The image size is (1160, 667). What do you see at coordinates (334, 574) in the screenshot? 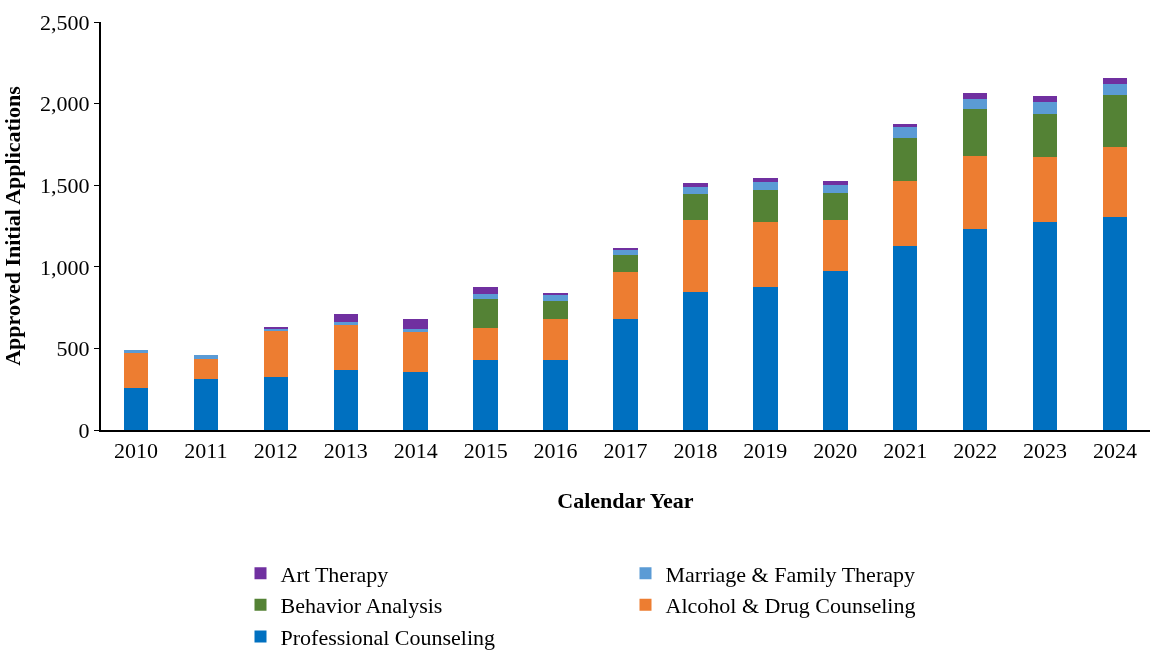
I see `legend-label: Art Therapy` at bounding box center [334, 574].